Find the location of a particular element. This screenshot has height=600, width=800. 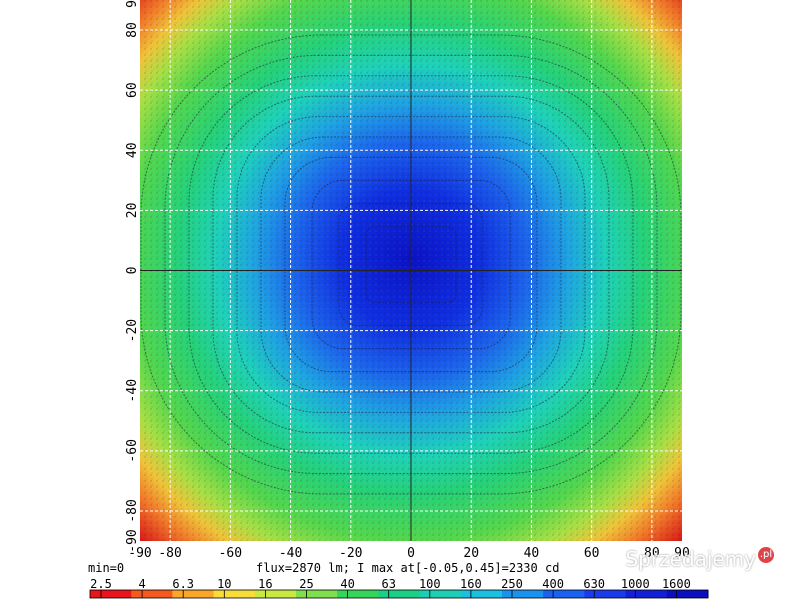

x-tick-label: 80 is located at coordinates (652, 553).